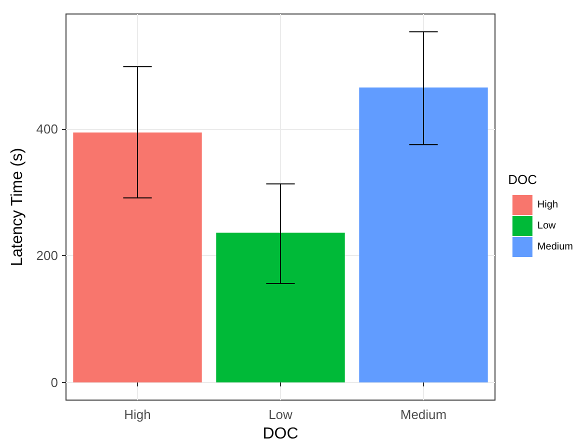 This screenshot has height=447, width=582. Describe the element at coordinates (47, 256) in the screenshot. I see `y-tick-label: 200` at that location.